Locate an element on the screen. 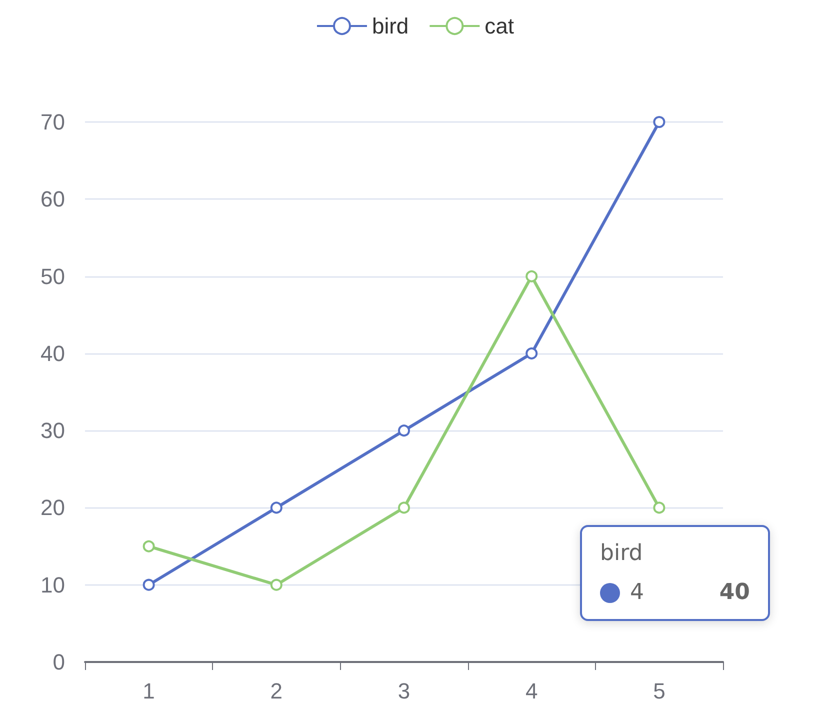 The image size is (830, 722). x-tick-label: 4 is located at coordinates (531, 691).